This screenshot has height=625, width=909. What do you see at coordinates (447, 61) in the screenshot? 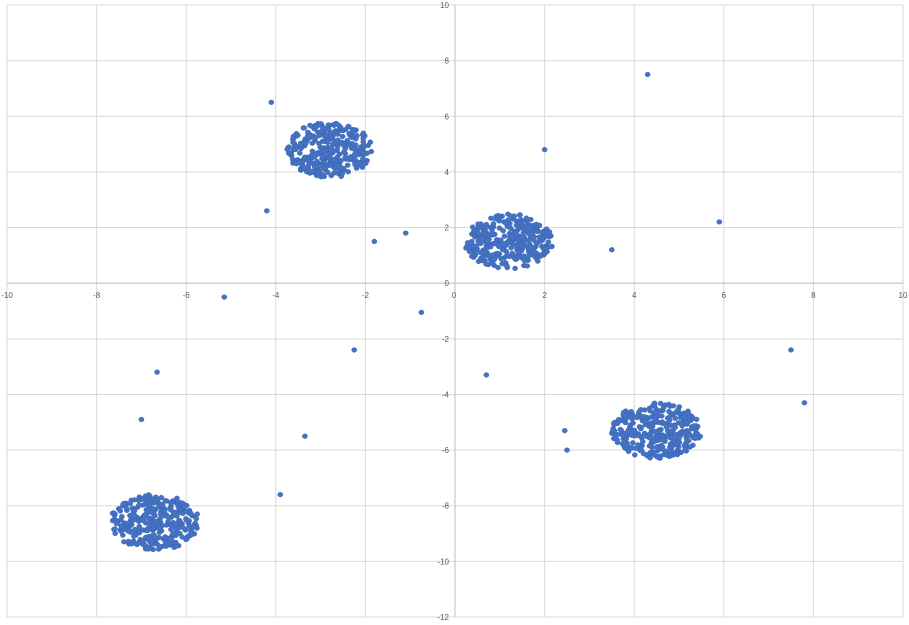
I see `y-tick-label: 8` at bounding box center [447, 61].